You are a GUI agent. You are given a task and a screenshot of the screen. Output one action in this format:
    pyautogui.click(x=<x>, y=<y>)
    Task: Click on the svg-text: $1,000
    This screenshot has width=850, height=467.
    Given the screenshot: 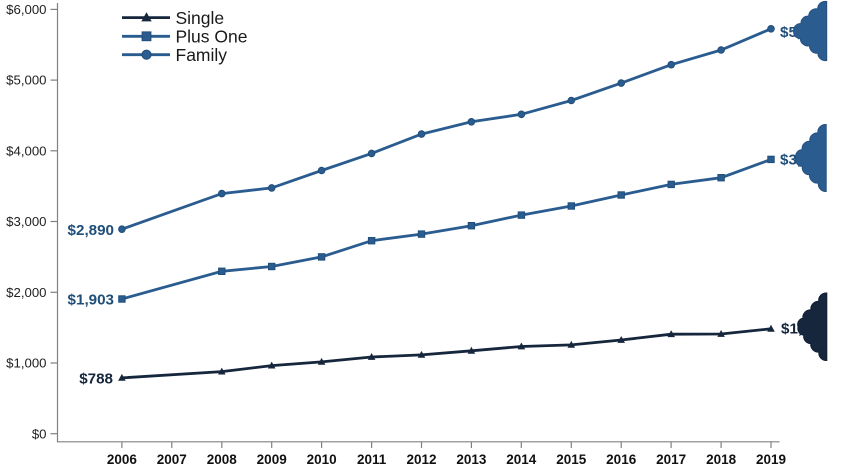 What is the action you would take?
    pyautogui.click(x=26, y=363)
    